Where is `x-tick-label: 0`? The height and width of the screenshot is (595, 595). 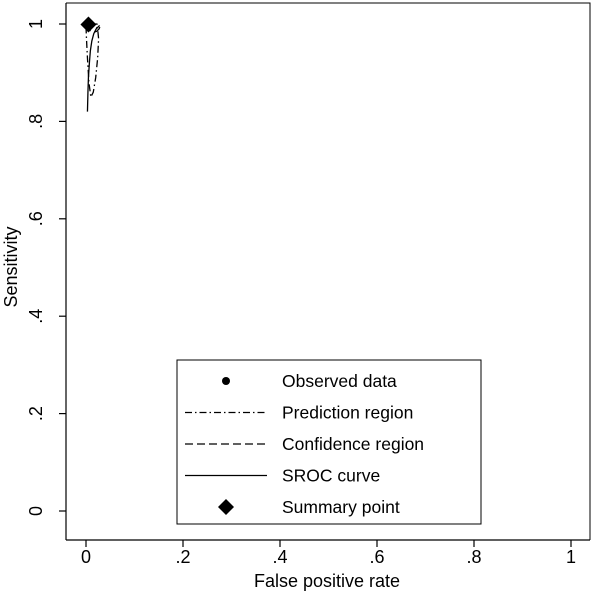 x-tick-label: 0 is located at coordinates (86, 557).